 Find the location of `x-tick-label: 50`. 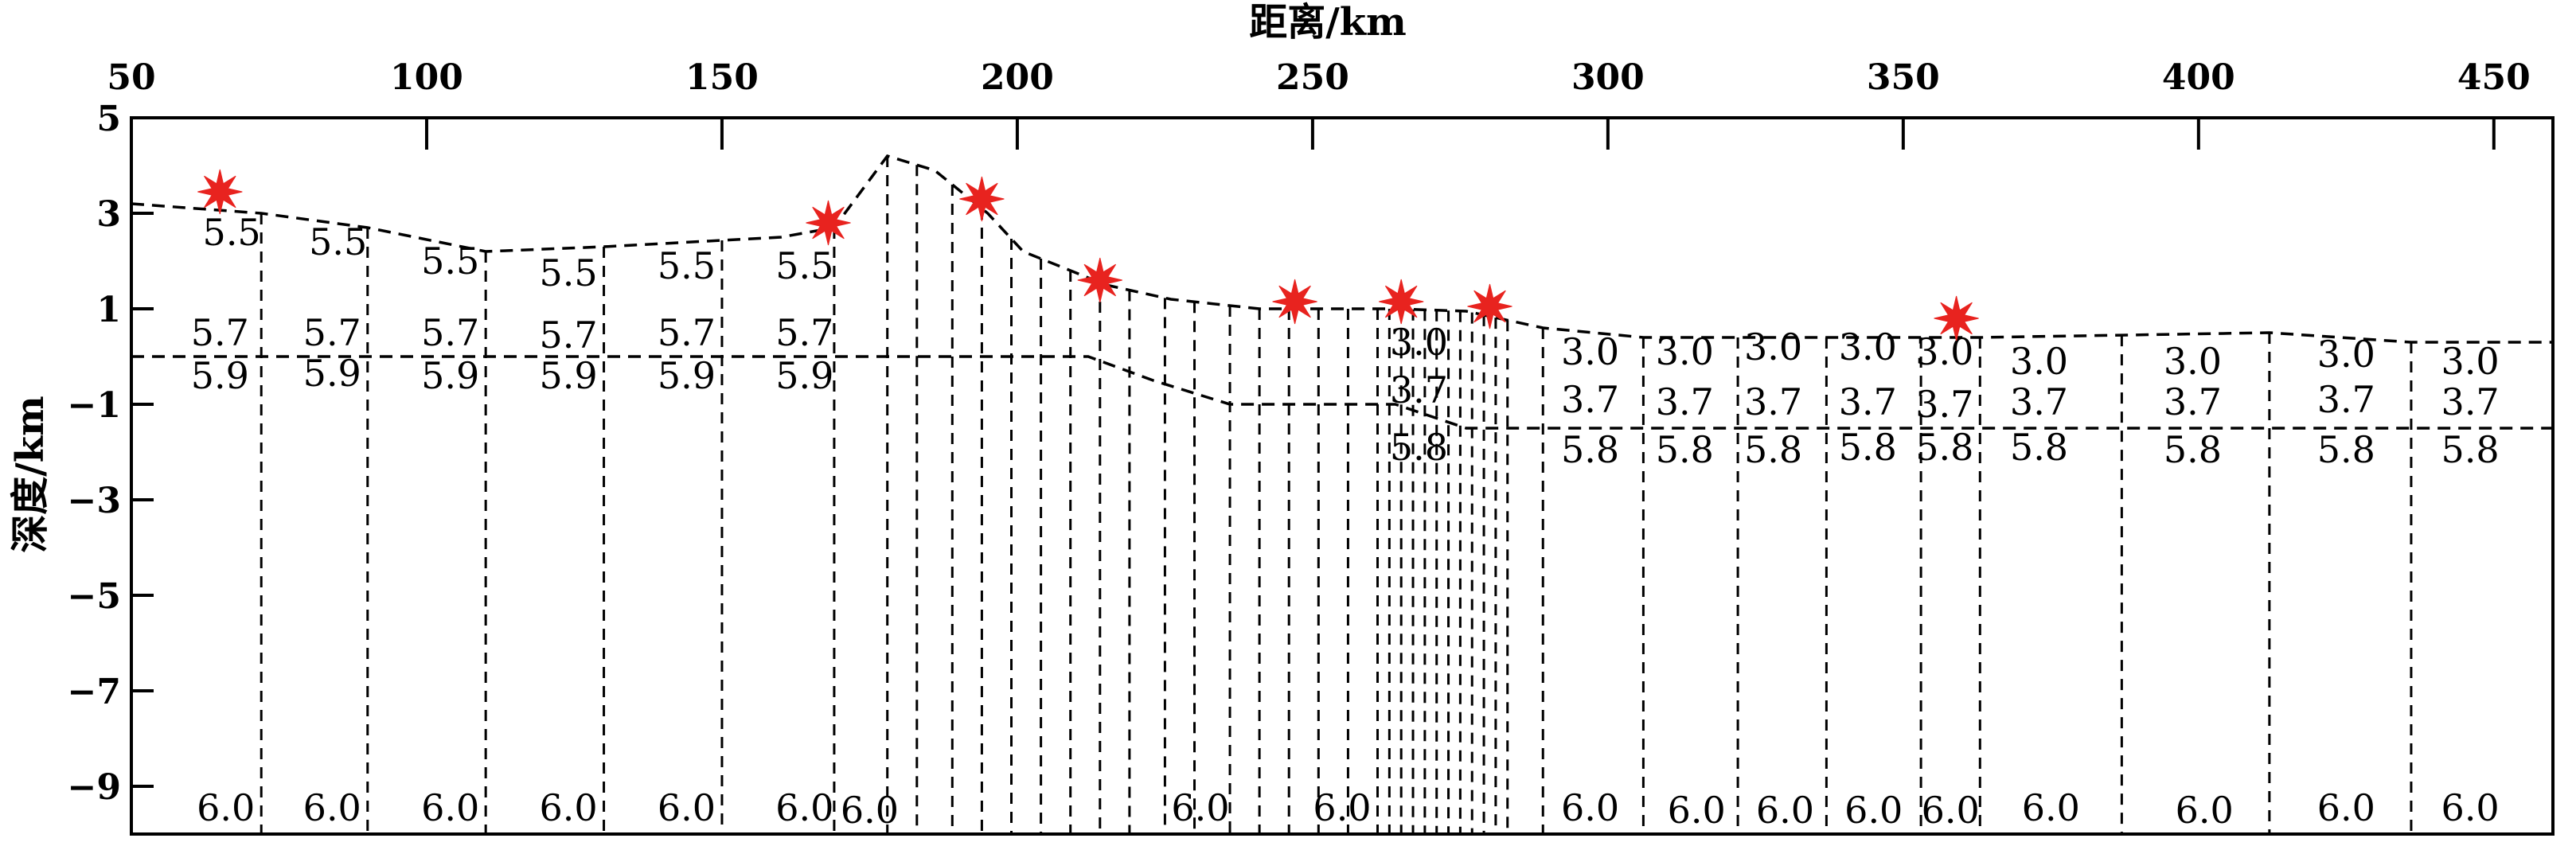

x-tick-label: 50 is located at coordinates (131, 77).